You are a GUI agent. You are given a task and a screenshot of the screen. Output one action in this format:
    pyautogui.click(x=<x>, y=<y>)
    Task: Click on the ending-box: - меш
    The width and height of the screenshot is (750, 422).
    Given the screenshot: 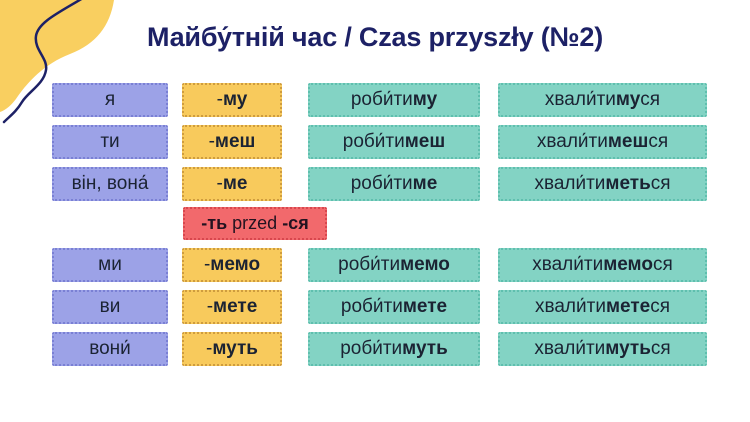 What is the action you would take?
    pyautogui.click(x=232, y=142)
    